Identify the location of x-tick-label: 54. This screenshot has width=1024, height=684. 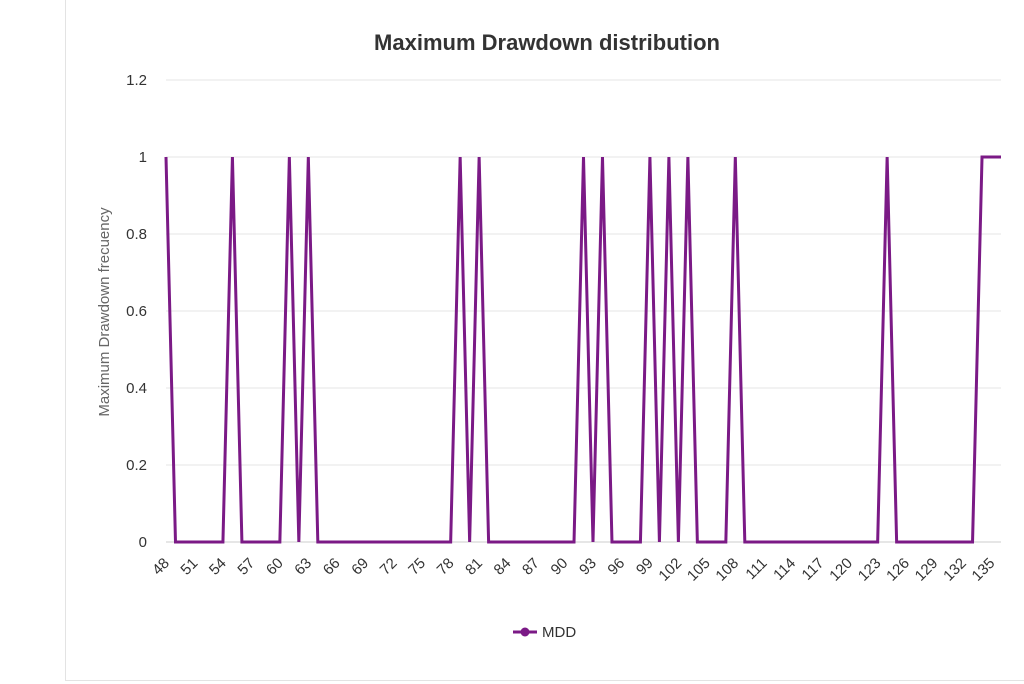
(218, 567).